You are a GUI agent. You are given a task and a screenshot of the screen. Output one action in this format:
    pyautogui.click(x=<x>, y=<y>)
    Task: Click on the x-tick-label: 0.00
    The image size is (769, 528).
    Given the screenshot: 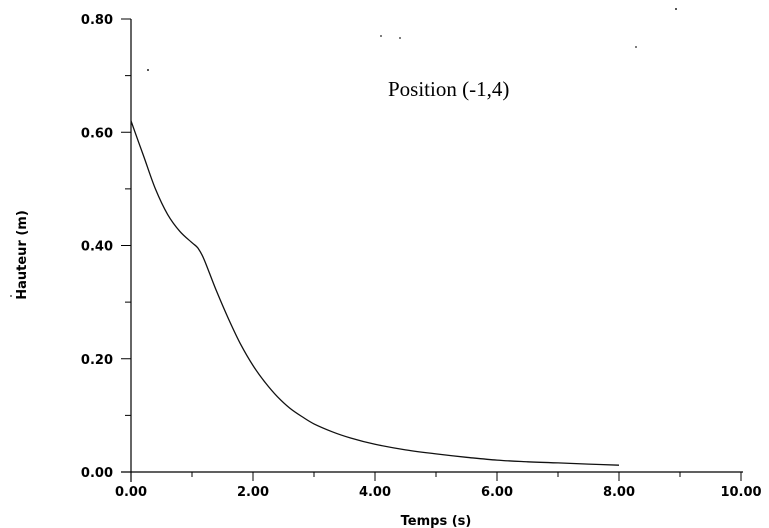 What is the action you would take?
    pyautogui.click(x=131, y=492)
    